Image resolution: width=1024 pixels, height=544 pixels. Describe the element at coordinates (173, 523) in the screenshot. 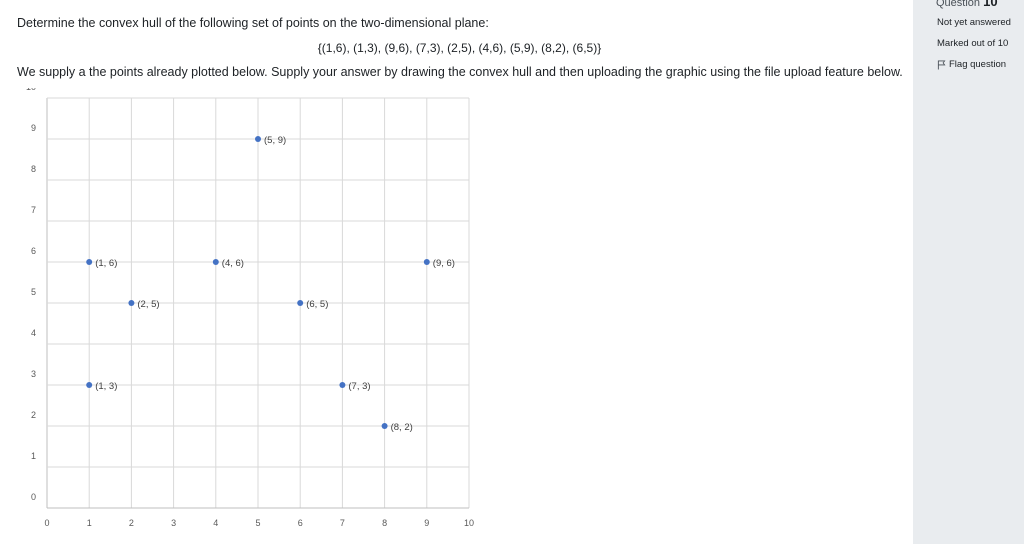

I see `x-tick-label: 3` at that location.